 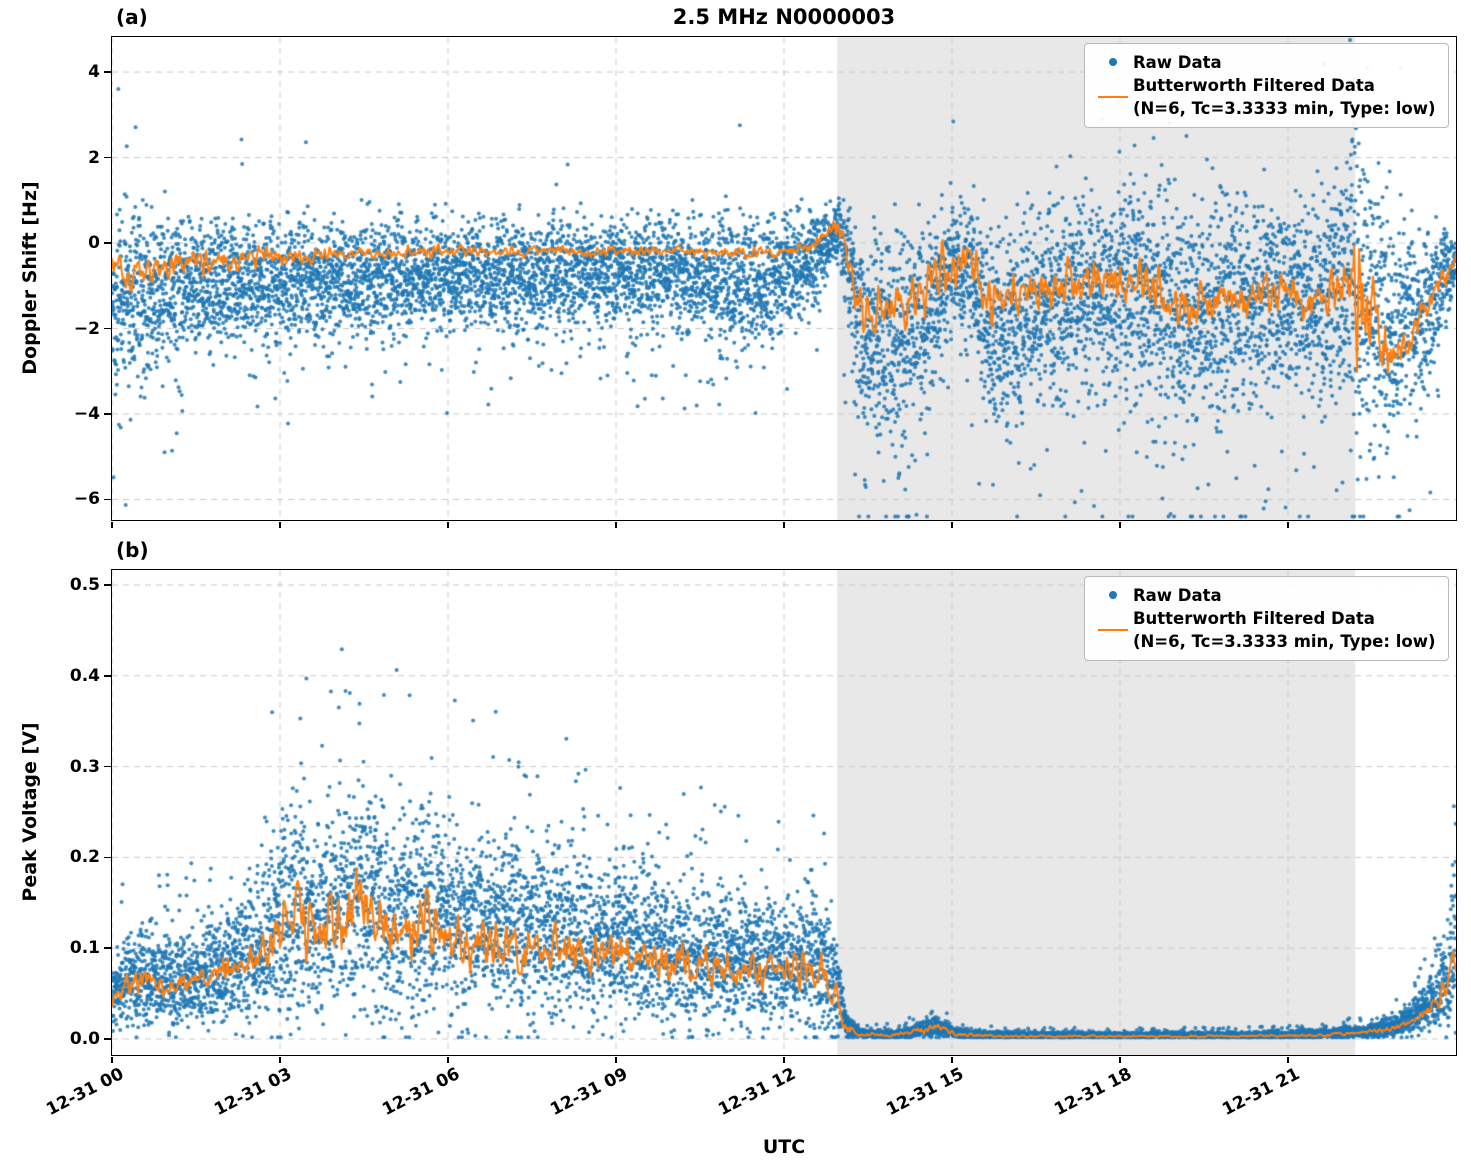 What do you see at coordinates (84, 1039) in the screenshot?
I see `y-tick-label: 0.0` at bounding box center [84, 1039].